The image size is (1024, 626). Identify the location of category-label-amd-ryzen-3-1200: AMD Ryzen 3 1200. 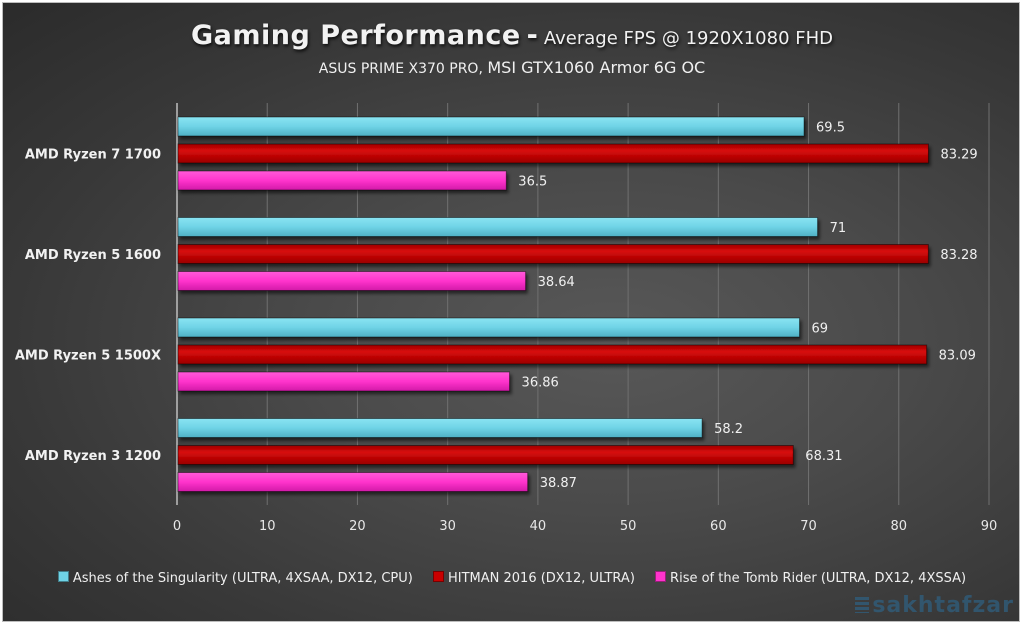
(93, 456).